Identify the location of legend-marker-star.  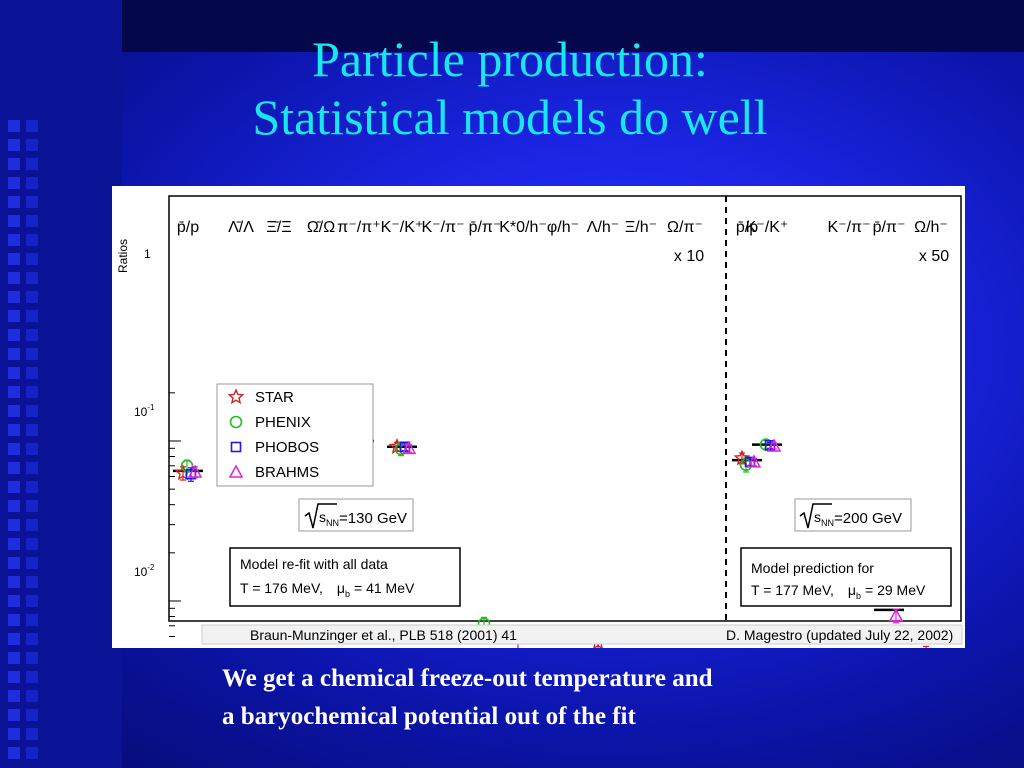
(236, 396).